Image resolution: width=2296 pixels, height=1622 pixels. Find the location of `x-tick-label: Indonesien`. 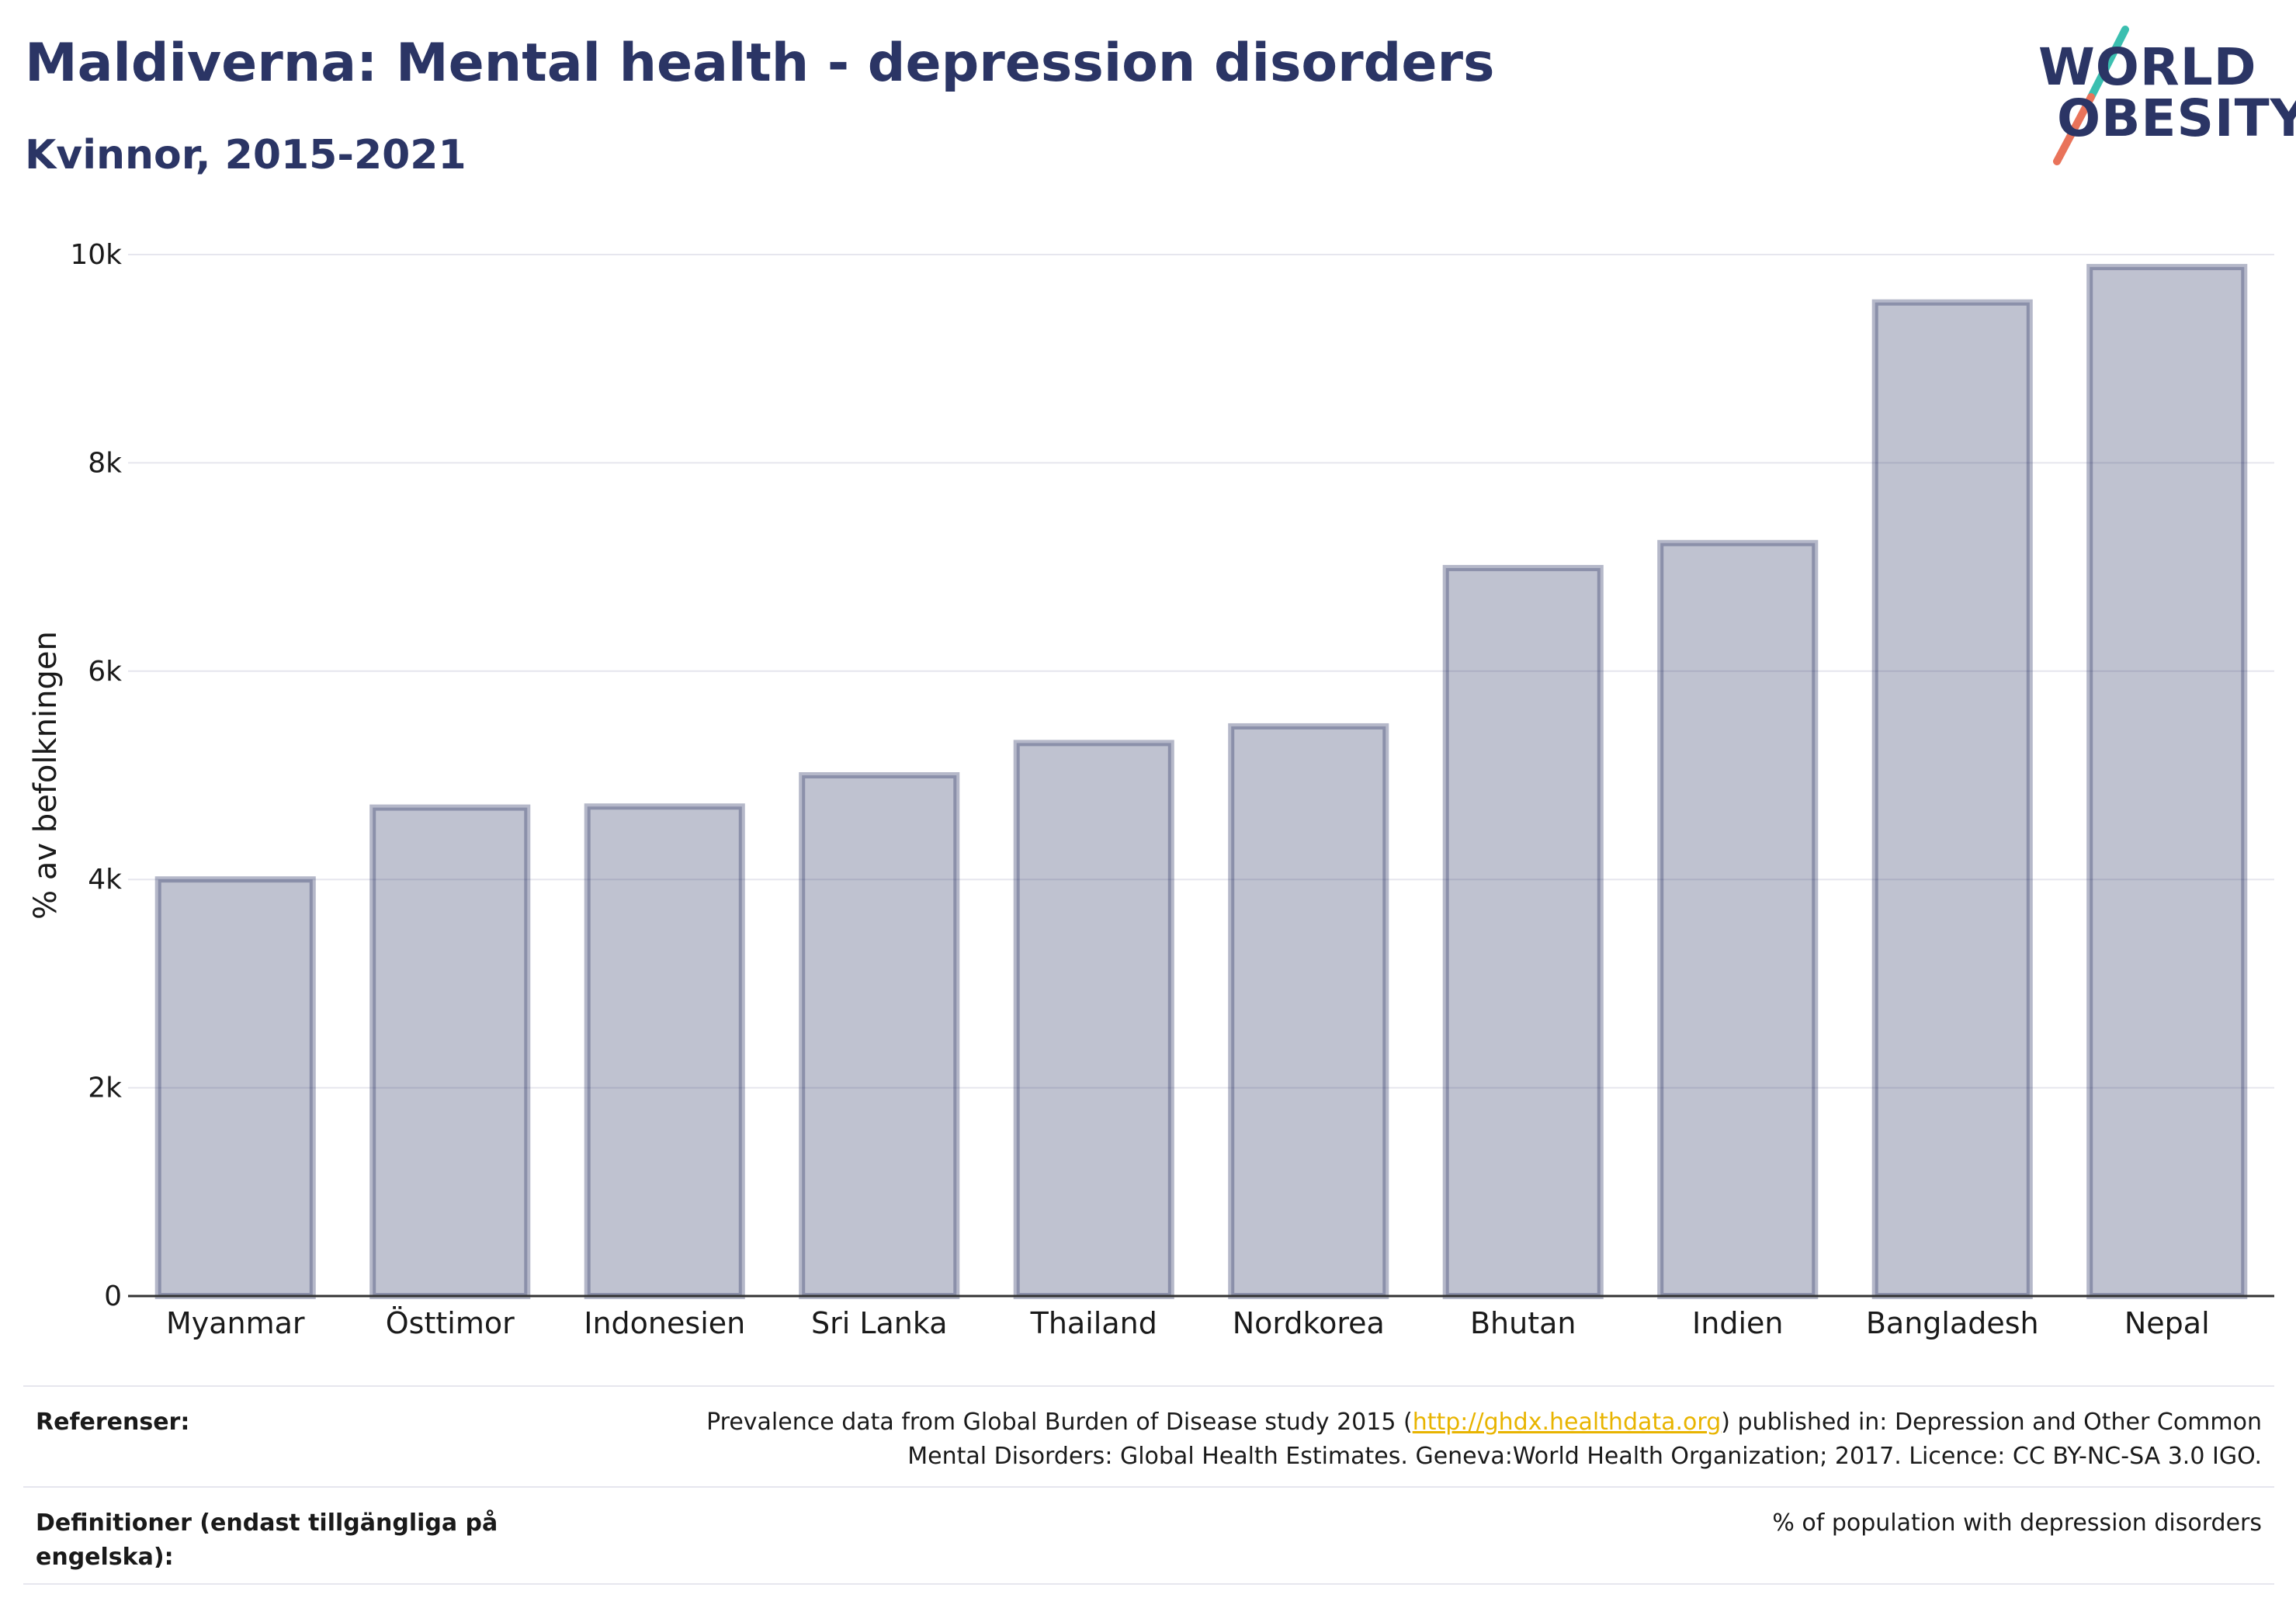

x-tick-label: Indonesien is located at coordinates (664, 1323).